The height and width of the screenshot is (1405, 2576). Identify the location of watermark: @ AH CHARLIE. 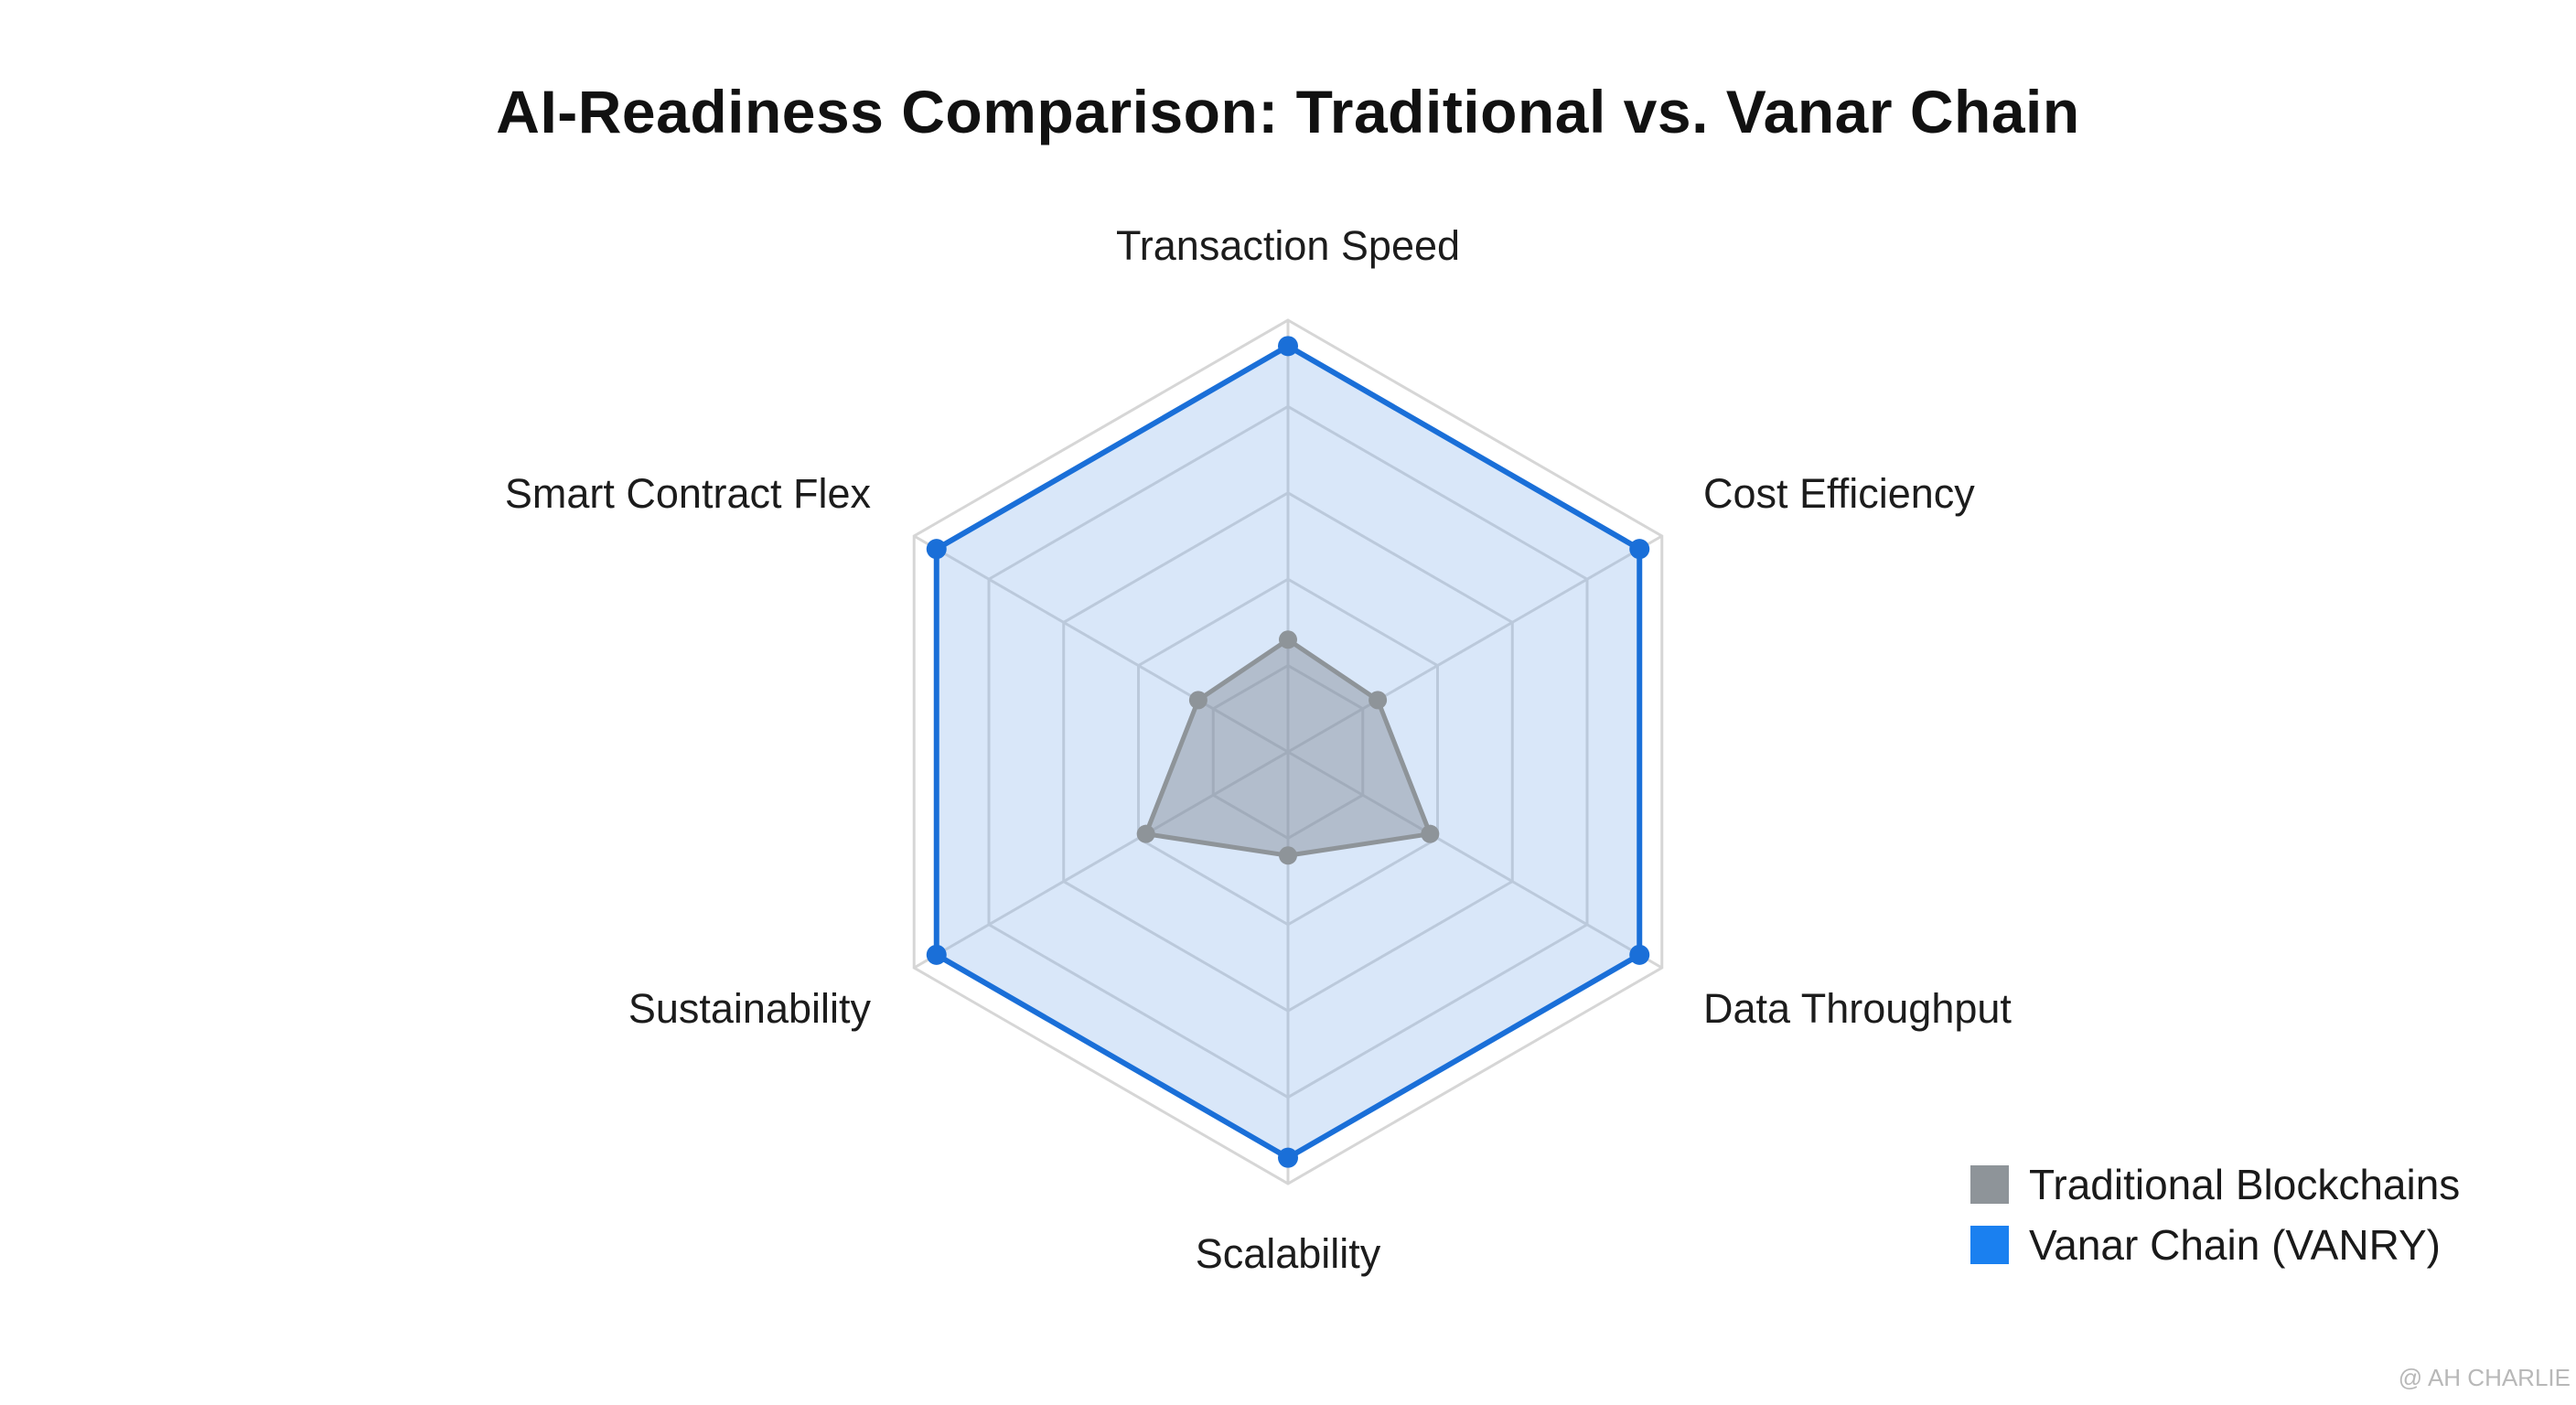
(2484, 1377).